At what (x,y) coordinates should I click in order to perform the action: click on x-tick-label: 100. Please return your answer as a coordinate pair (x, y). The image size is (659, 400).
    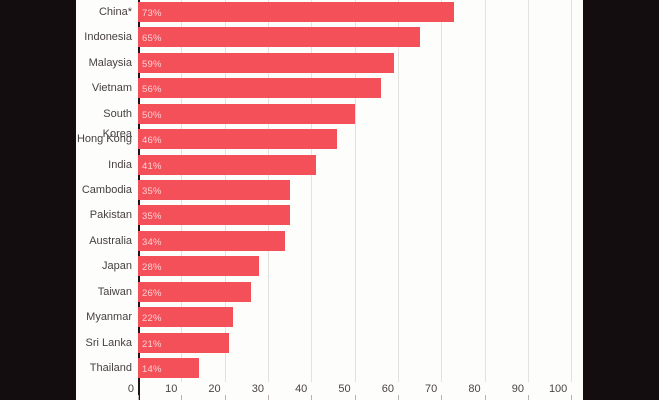
    Looking at the image, I should click on (558, 389).